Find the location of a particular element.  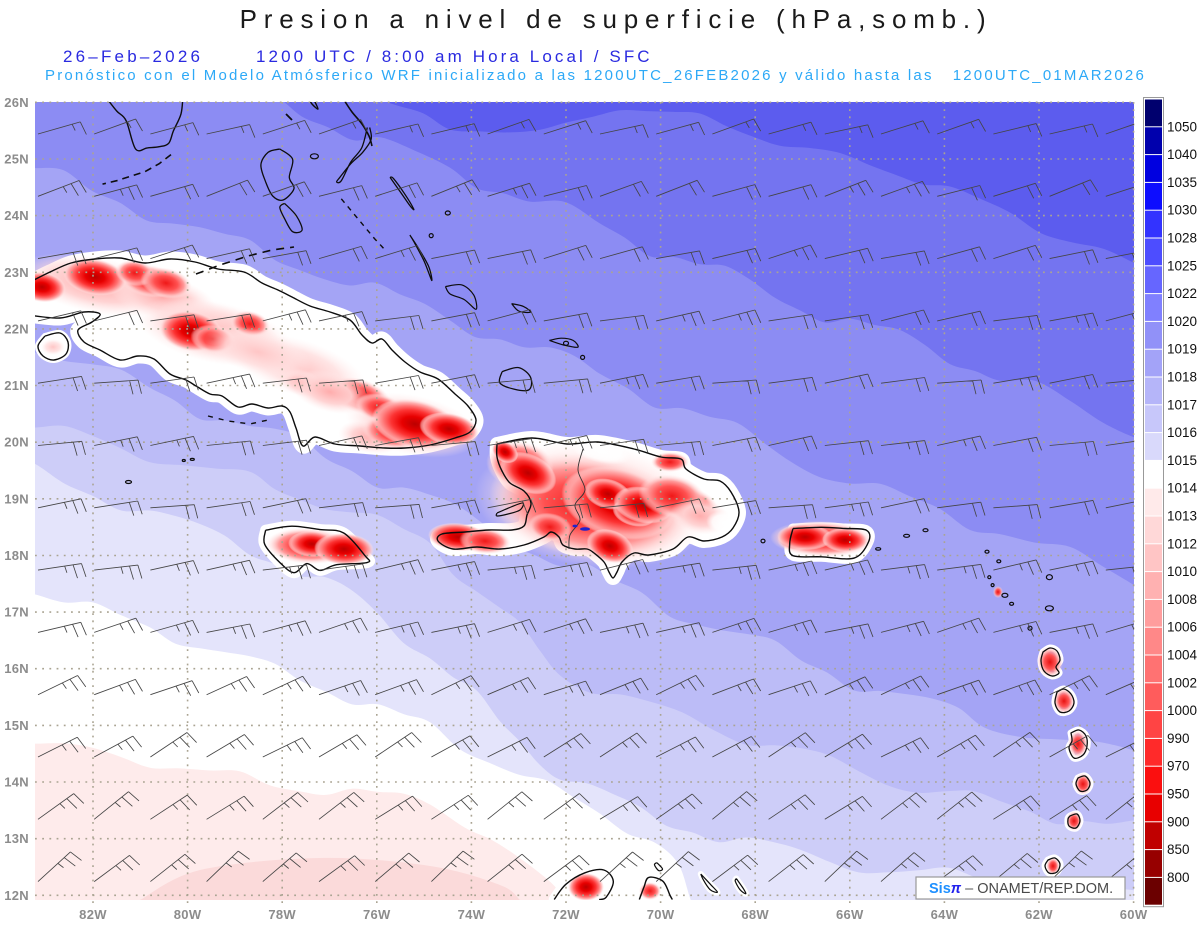

svg-text: 850 is located at coordinates (1178, 849).